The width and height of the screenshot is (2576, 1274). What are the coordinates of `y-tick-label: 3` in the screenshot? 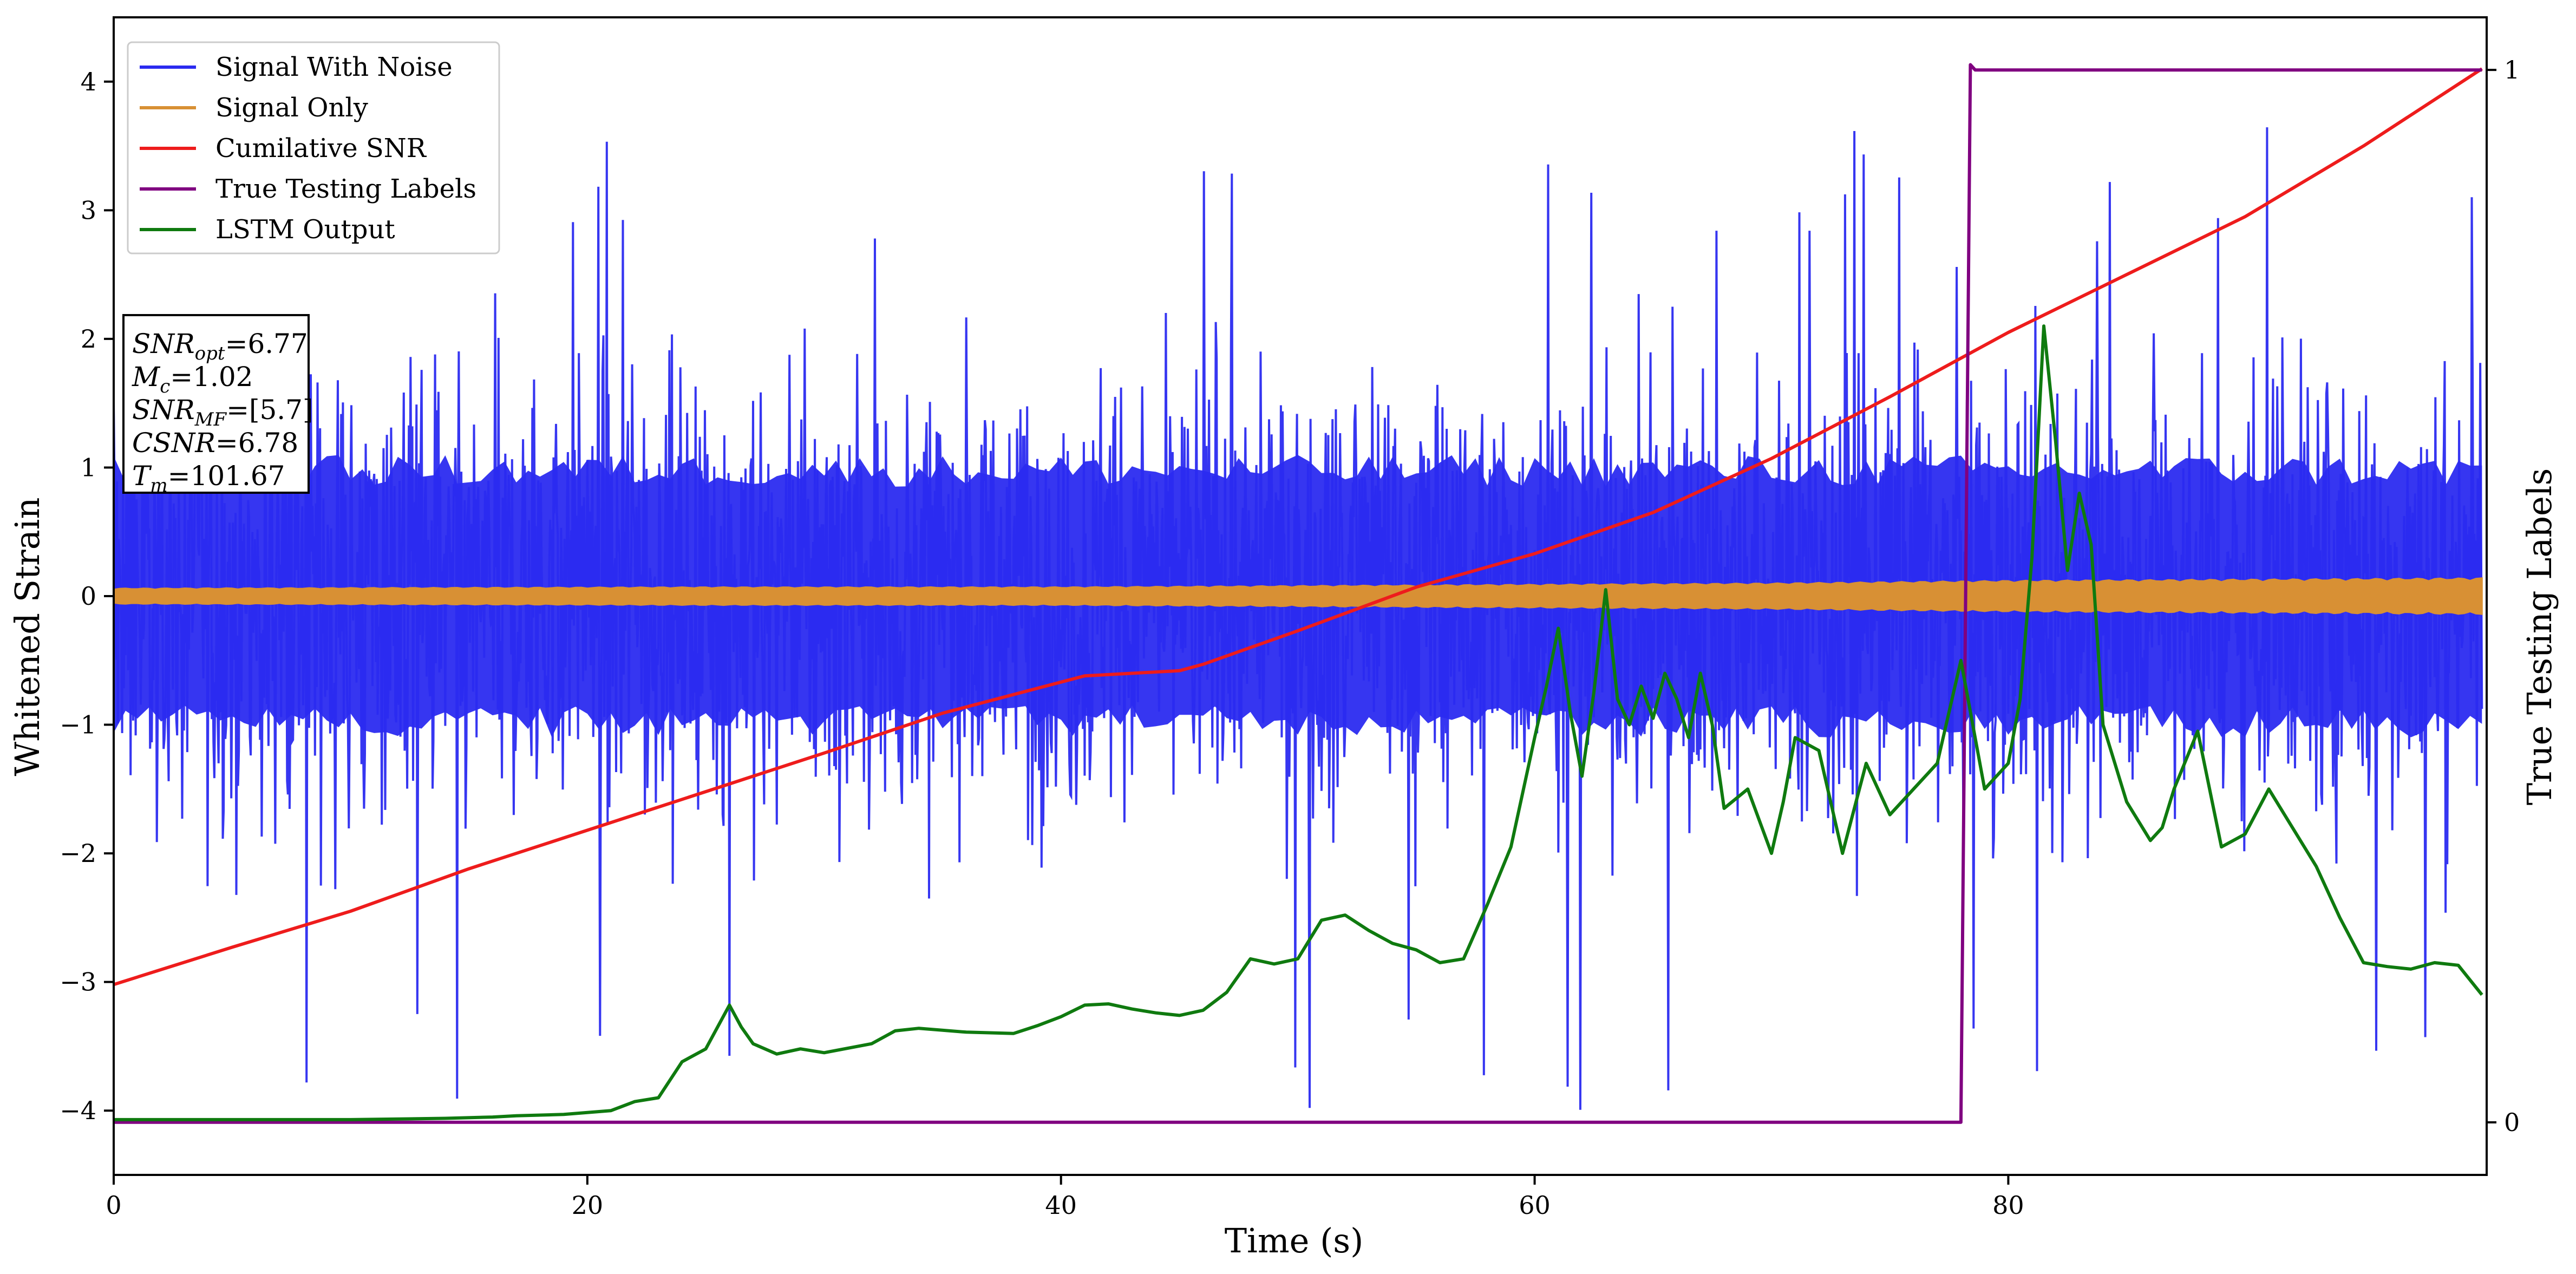 It's located at (88, 210).